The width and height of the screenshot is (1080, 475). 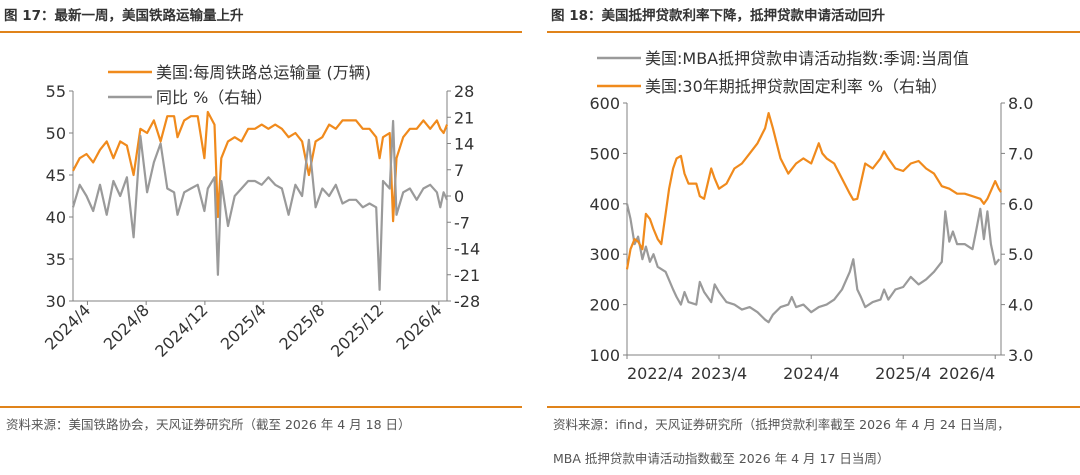 I want to click on right-y-tick-label: 8.0, so click(x=1020, y=103).